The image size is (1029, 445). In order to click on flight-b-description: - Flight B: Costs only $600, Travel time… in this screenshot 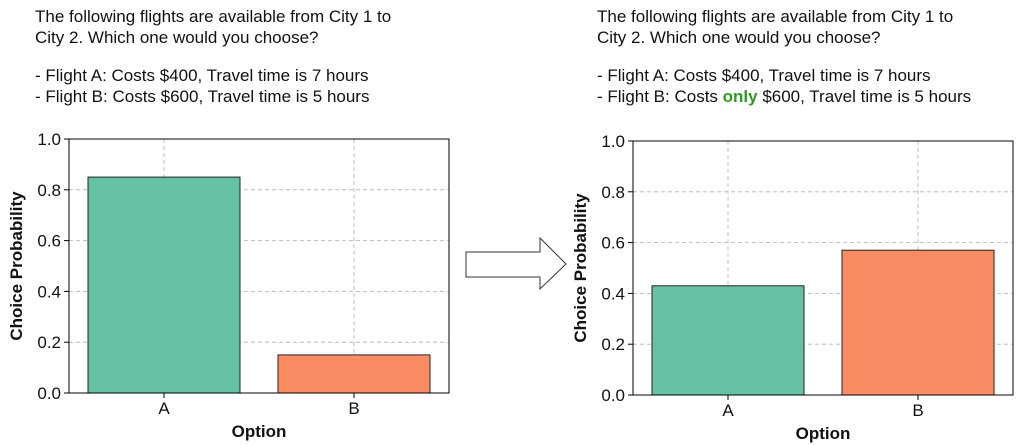, I will do `click(784, 96)`.